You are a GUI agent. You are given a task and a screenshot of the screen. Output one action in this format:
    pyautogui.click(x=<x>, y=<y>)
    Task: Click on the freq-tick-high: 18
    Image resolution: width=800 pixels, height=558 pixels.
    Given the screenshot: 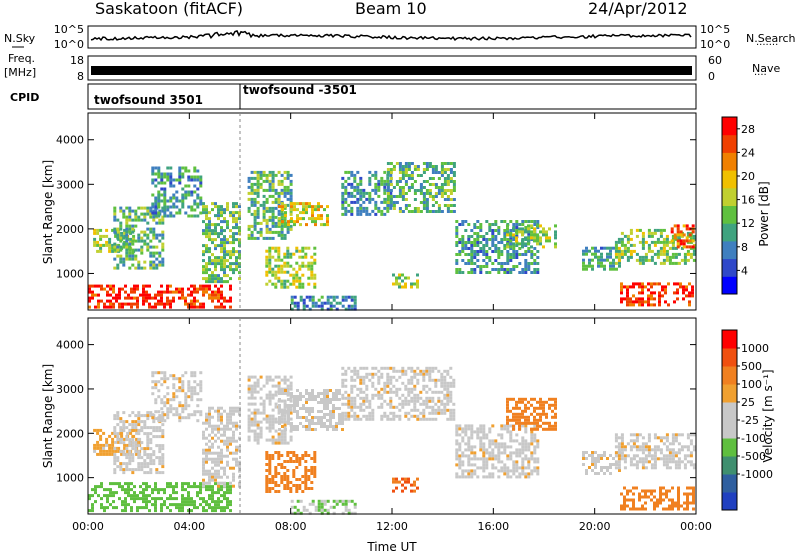 What is the action you would take?
    pyautogui.click(x=77, y=60)
    